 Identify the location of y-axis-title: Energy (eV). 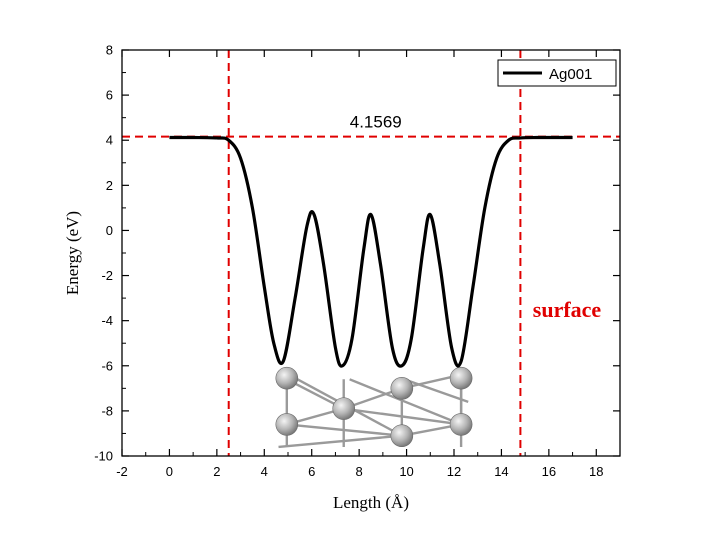
(72, 253).